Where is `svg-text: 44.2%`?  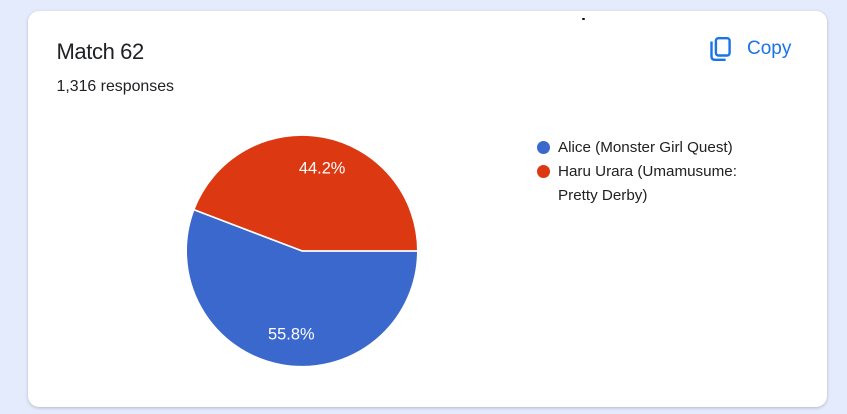
svg-text: 44.2% is located at coordinates (322, 169).